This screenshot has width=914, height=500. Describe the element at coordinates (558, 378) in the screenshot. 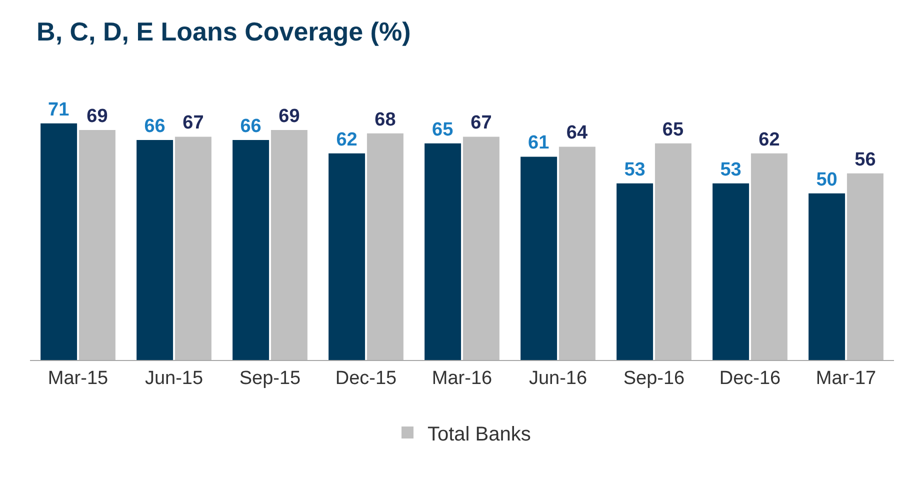

I see `x-tick-label: Jun-16` at that location.